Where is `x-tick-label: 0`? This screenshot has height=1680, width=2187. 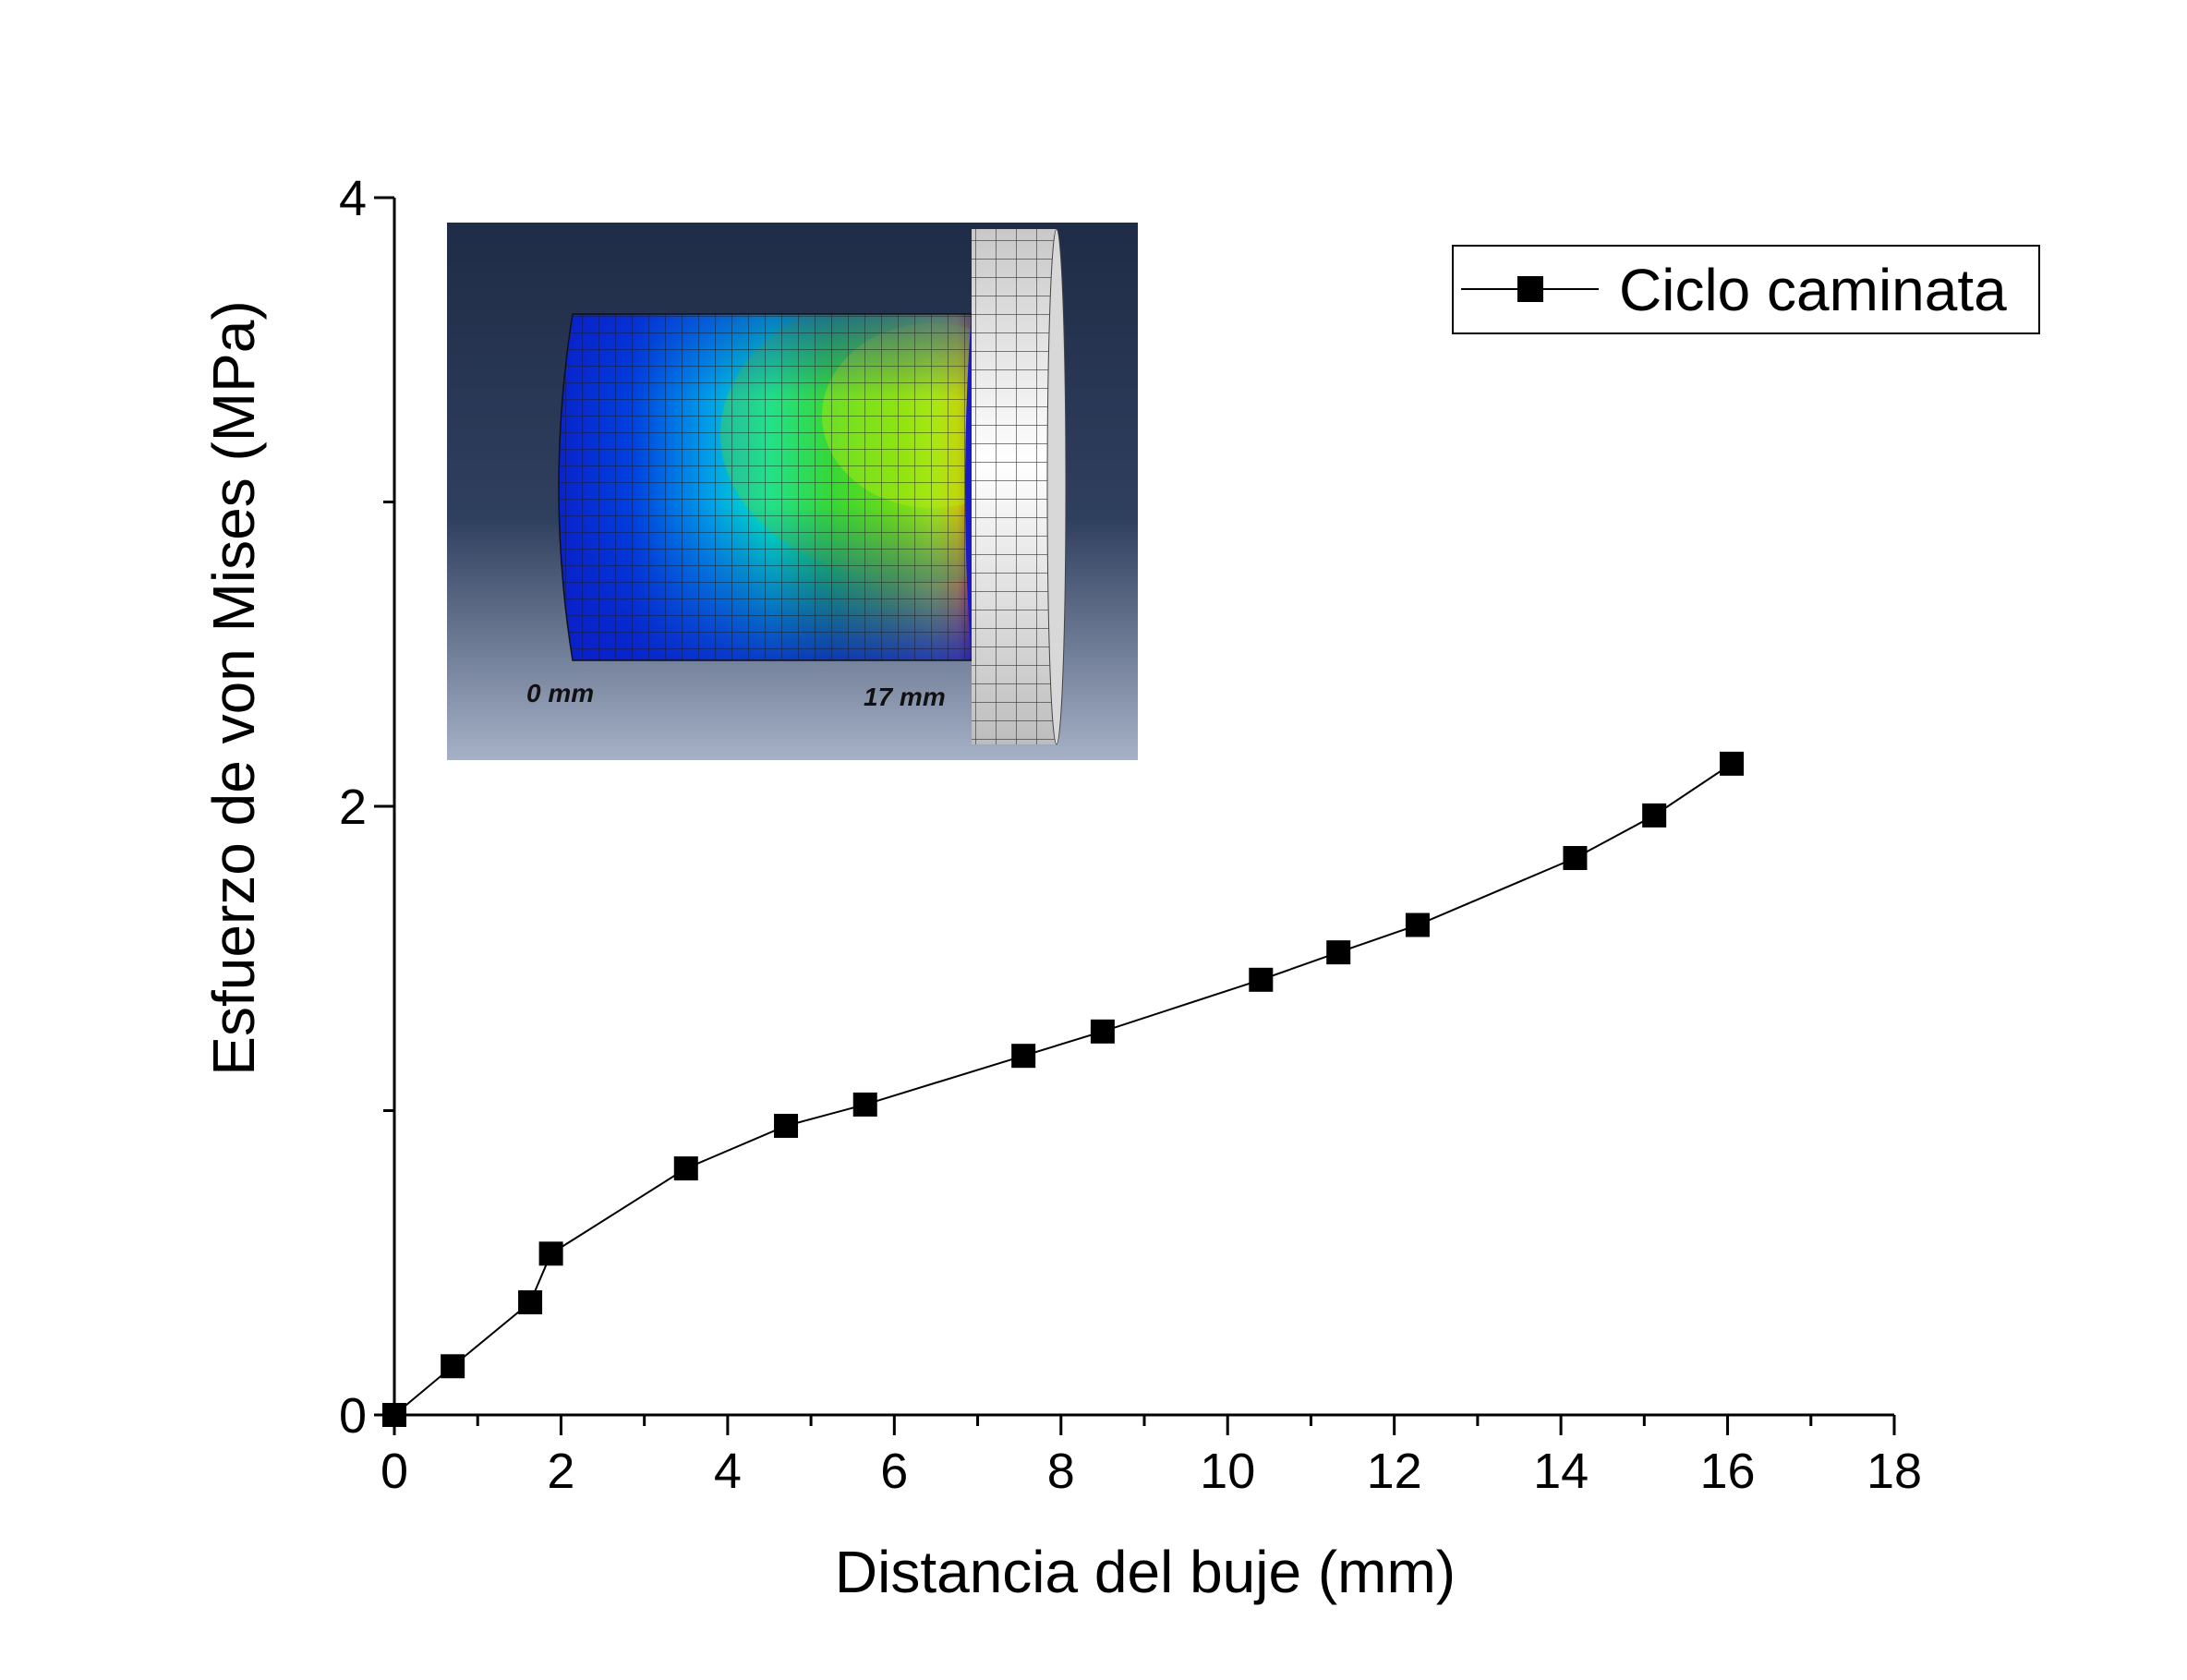 x-tick-label: 0 is located at coordinates (394, 1471).